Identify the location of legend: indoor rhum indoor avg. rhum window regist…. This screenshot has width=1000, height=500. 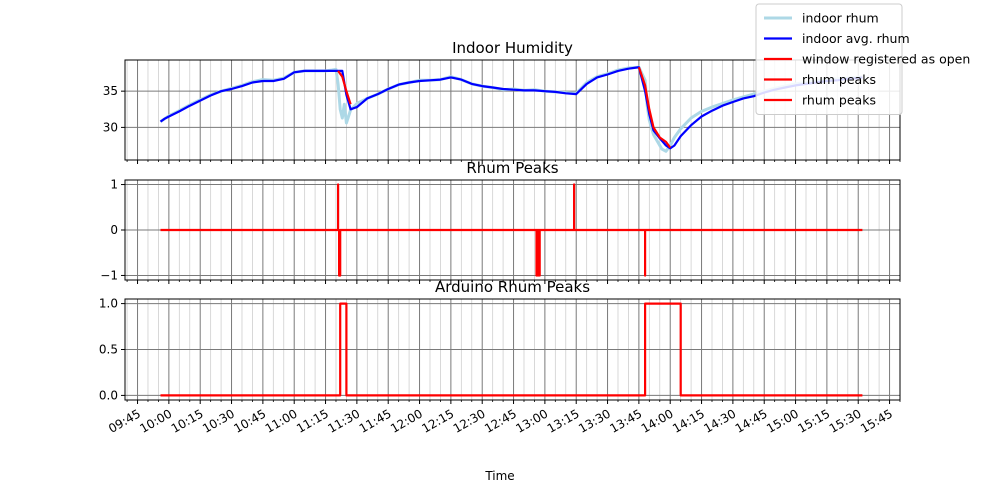
(862, 59).